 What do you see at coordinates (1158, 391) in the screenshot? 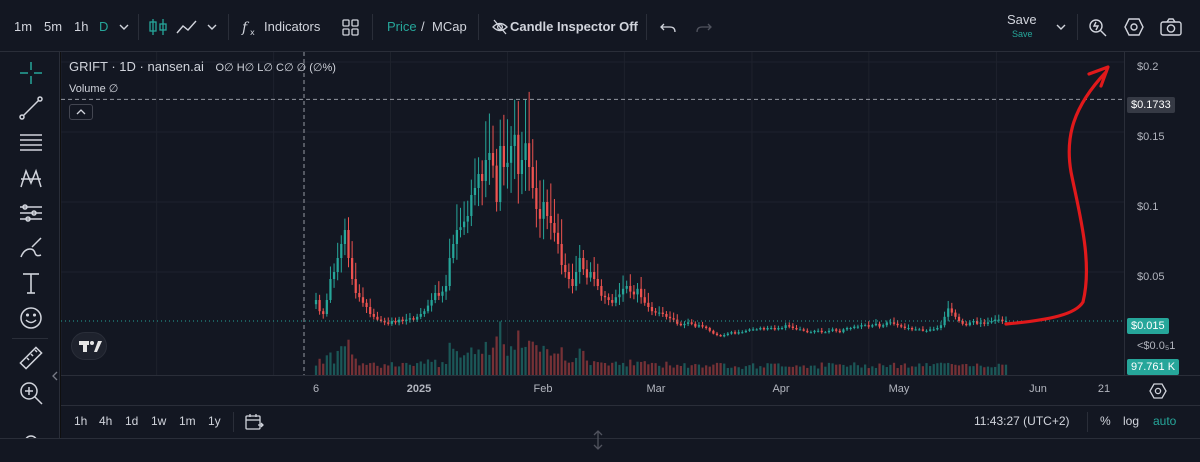
I see `axis-settings-icon` at bounding box center [1158, 391].